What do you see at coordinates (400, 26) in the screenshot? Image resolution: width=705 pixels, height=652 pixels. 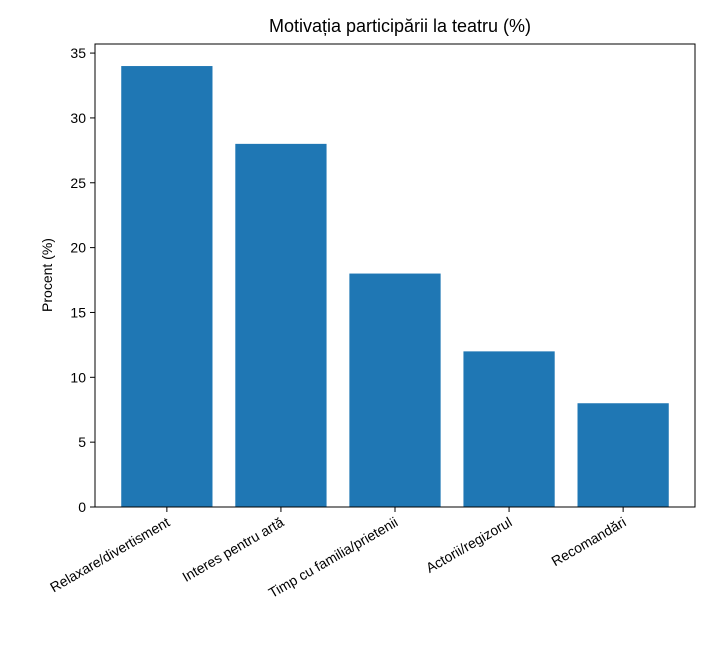 I see `chart-title: Motivația participării la teatru (%)` at bounding box center [400, 26].